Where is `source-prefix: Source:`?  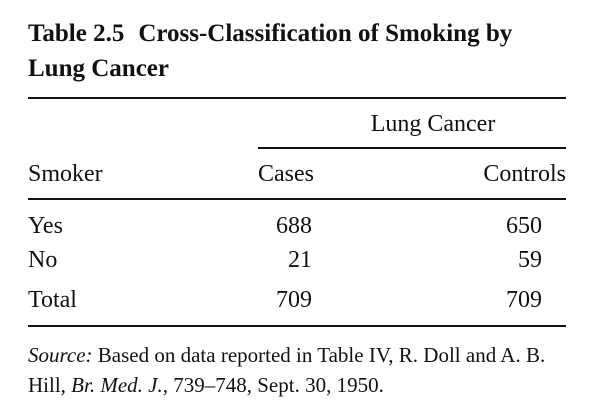
source-prefix: Source: is located at coordinates (60, 355).